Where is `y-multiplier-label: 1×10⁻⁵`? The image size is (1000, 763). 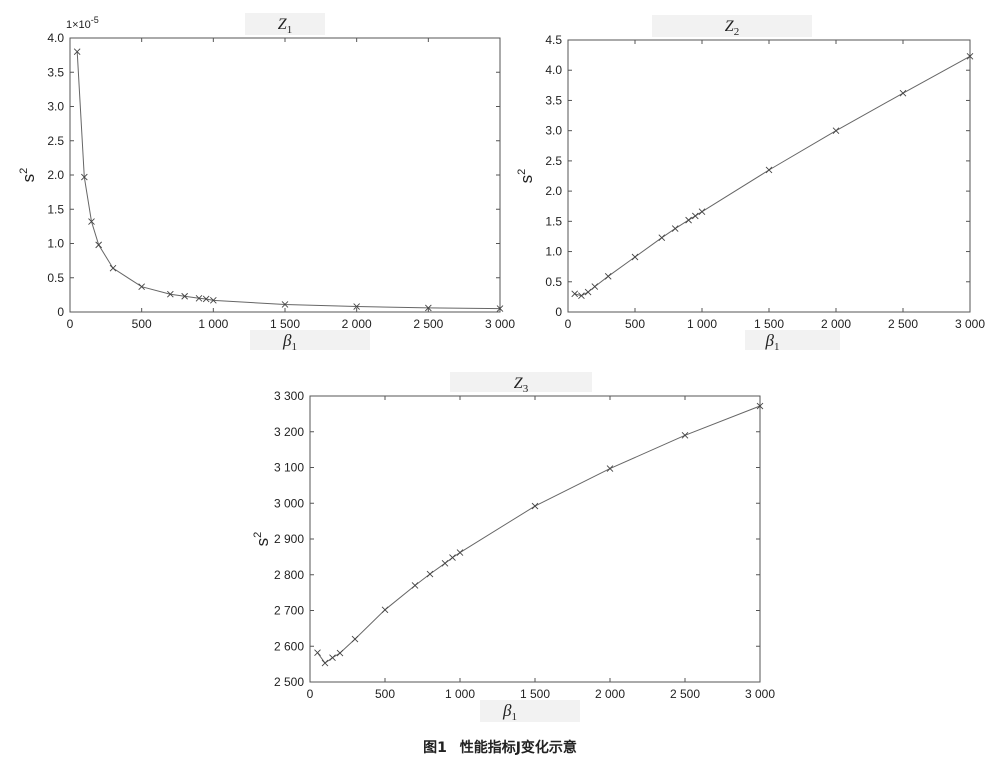
y-multiplier-label: 1×10⁻⁵ is located at coordinates (82, 23).